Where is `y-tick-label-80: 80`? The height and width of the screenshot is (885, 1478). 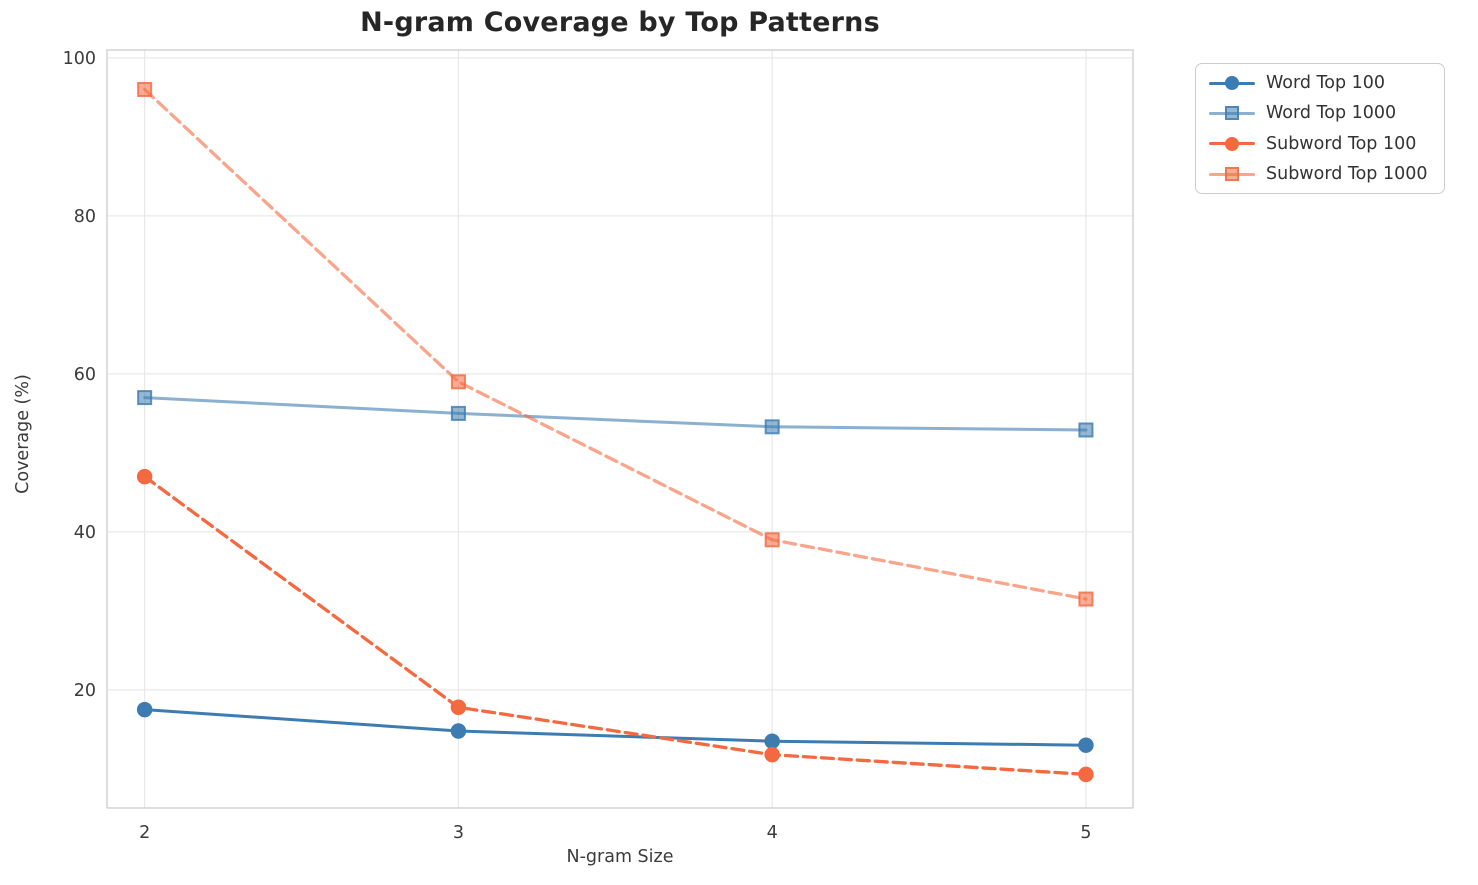 y-tick-label-80: 80 is located at coordinates (85, 217).